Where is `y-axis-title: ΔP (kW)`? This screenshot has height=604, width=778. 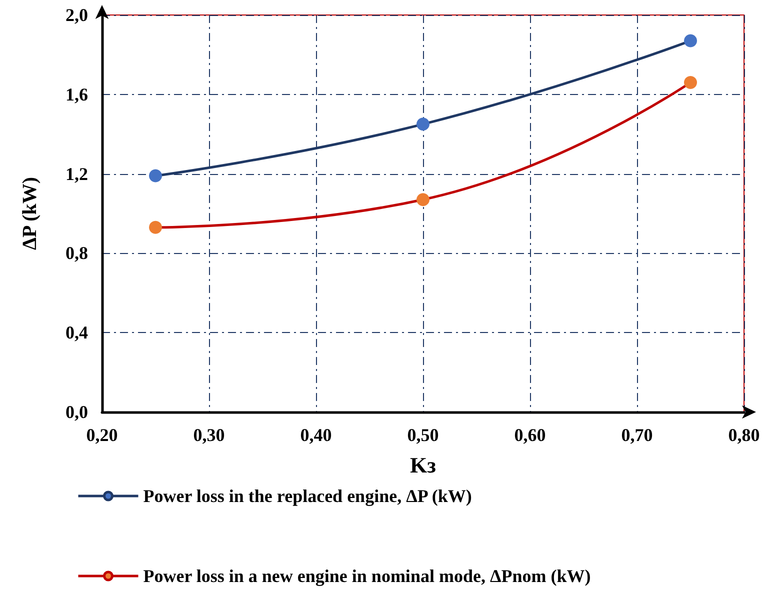
y-axis-title: ΔP (kW) is located at coordinates (30, 213).